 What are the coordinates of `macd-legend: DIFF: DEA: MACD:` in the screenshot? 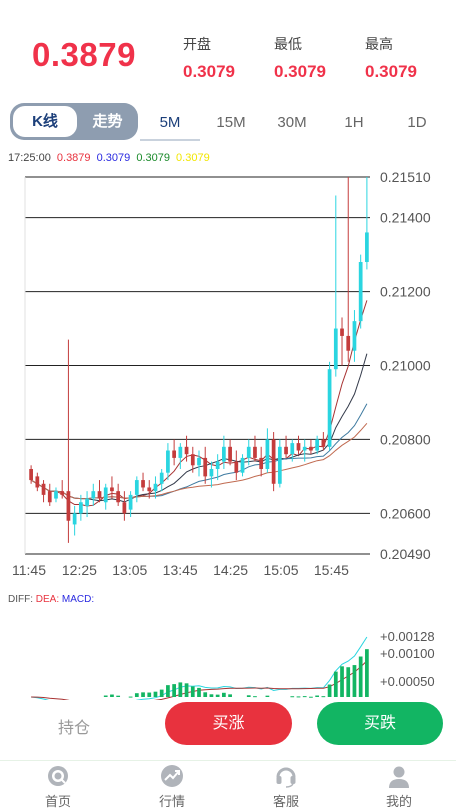 It's located at (51, 599).